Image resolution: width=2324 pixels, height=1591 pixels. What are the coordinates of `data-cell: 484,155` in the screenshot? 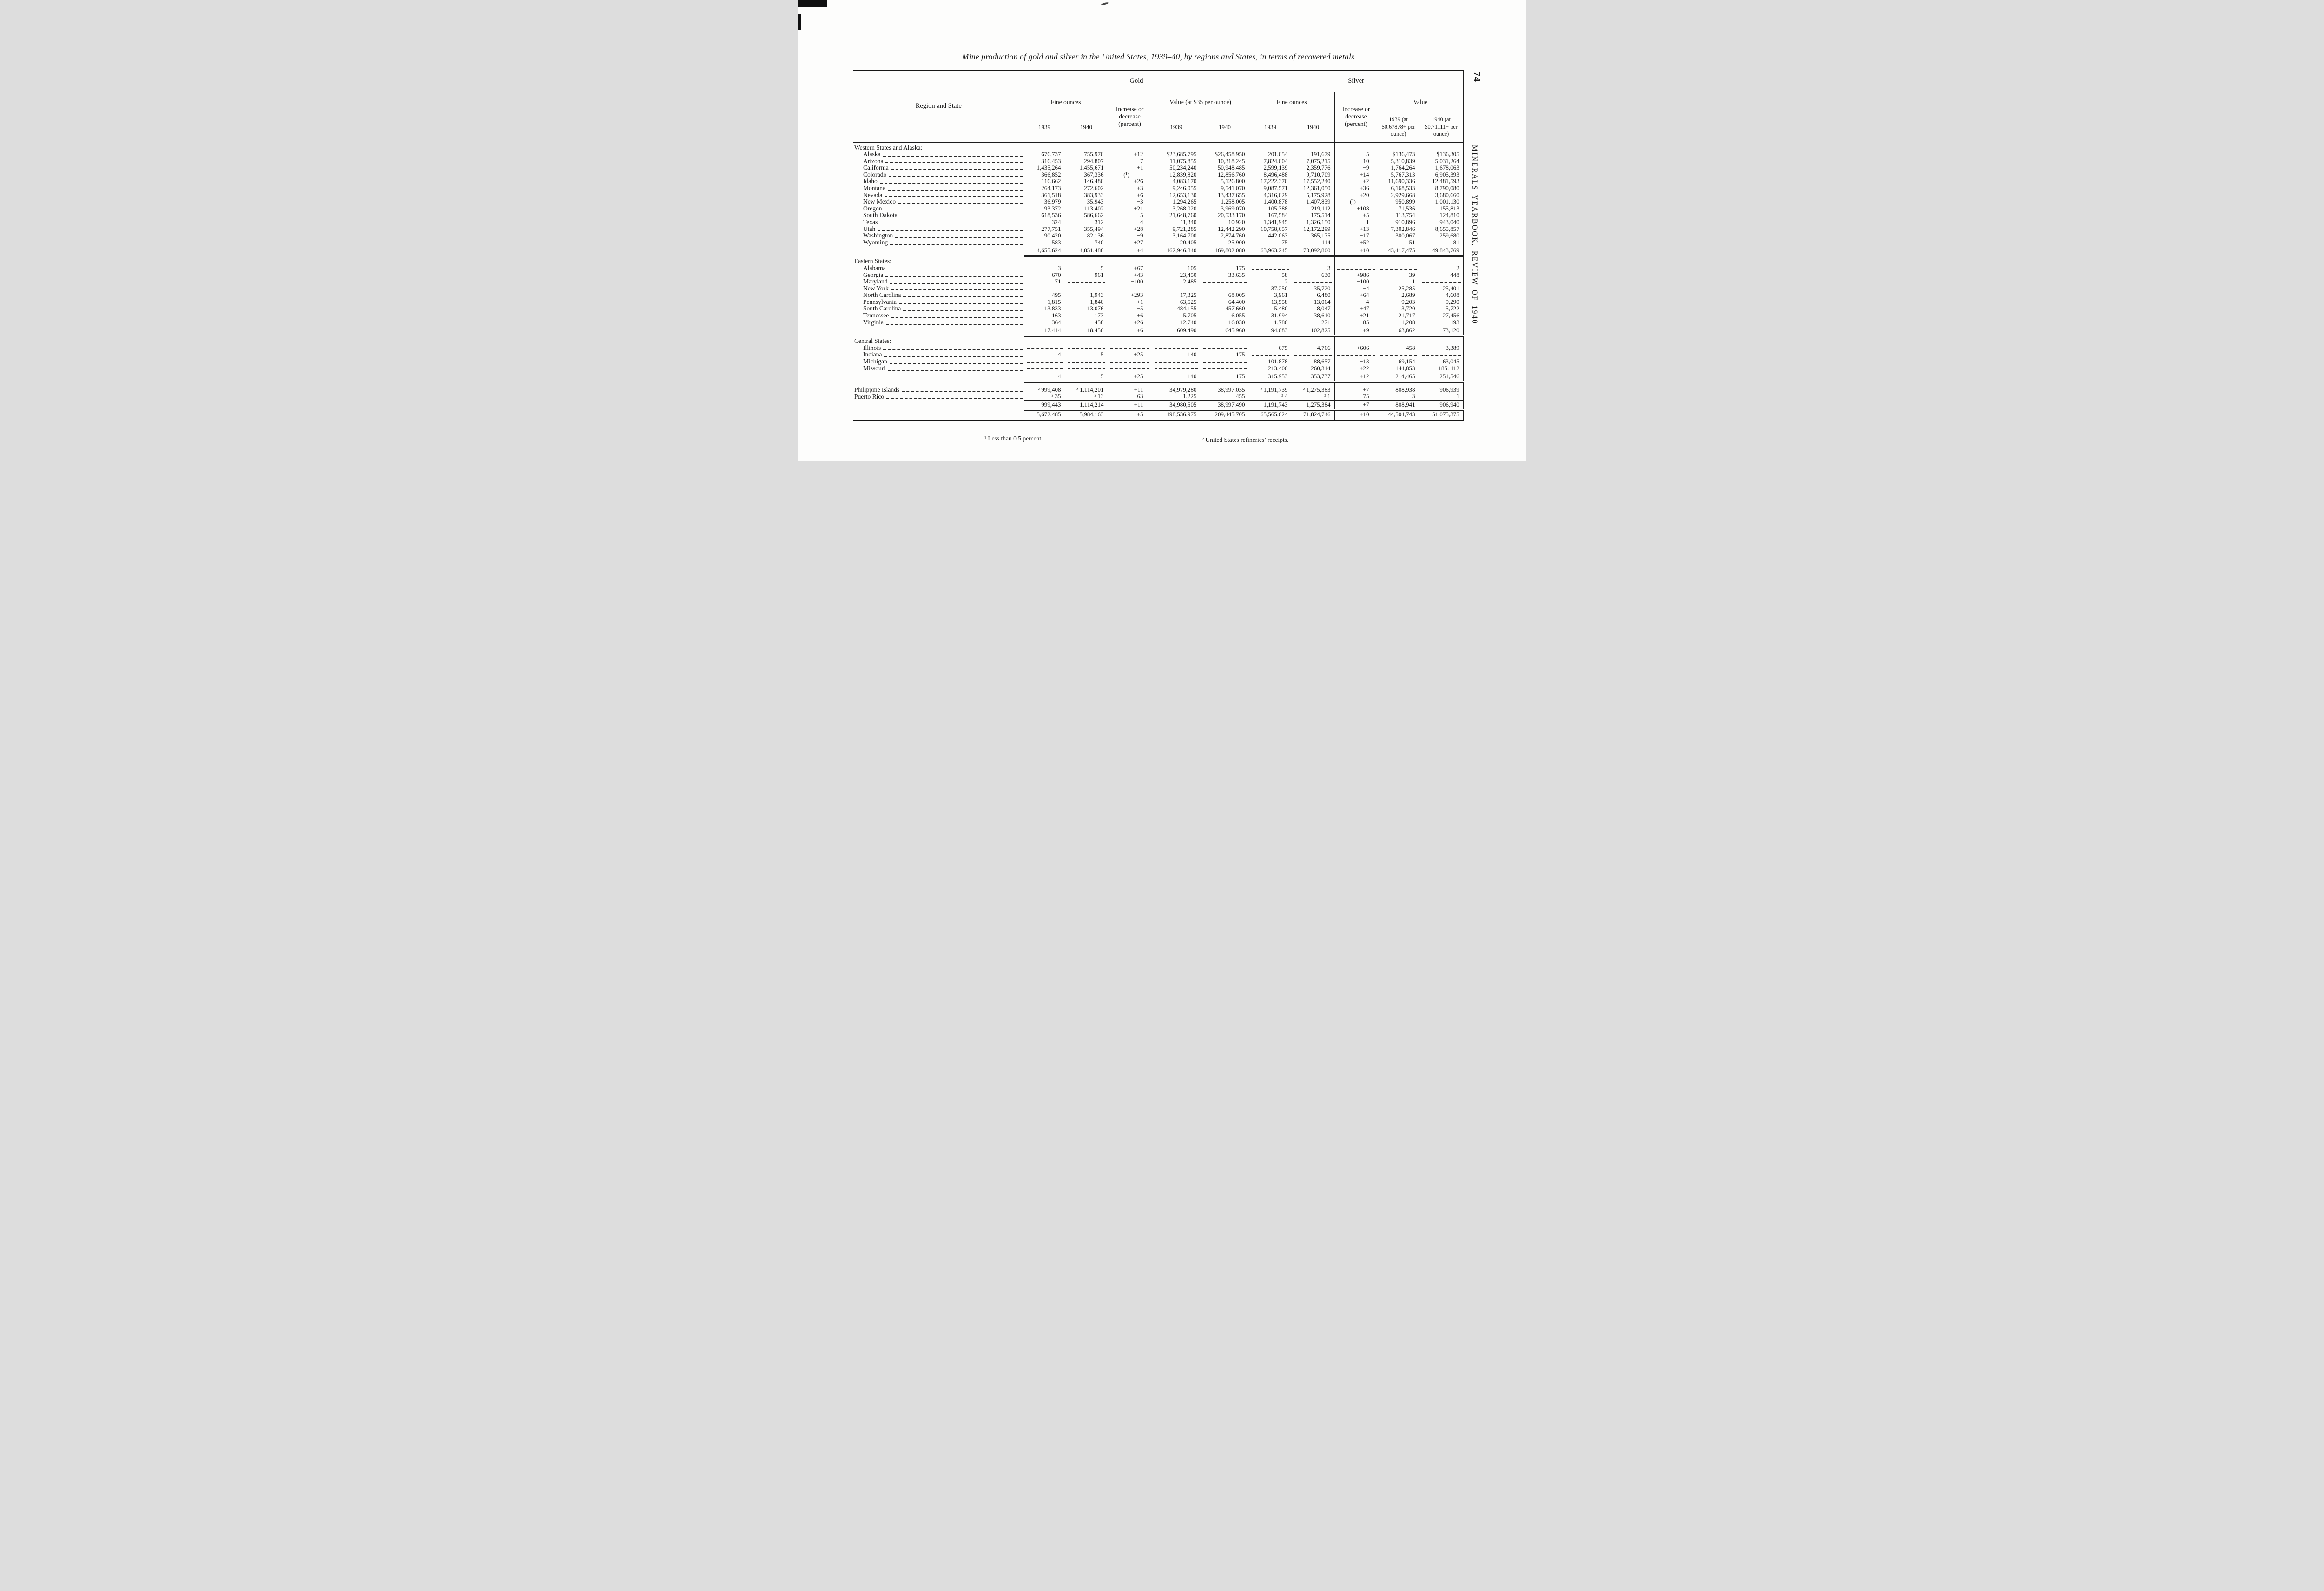 It's located at (1176, 309).